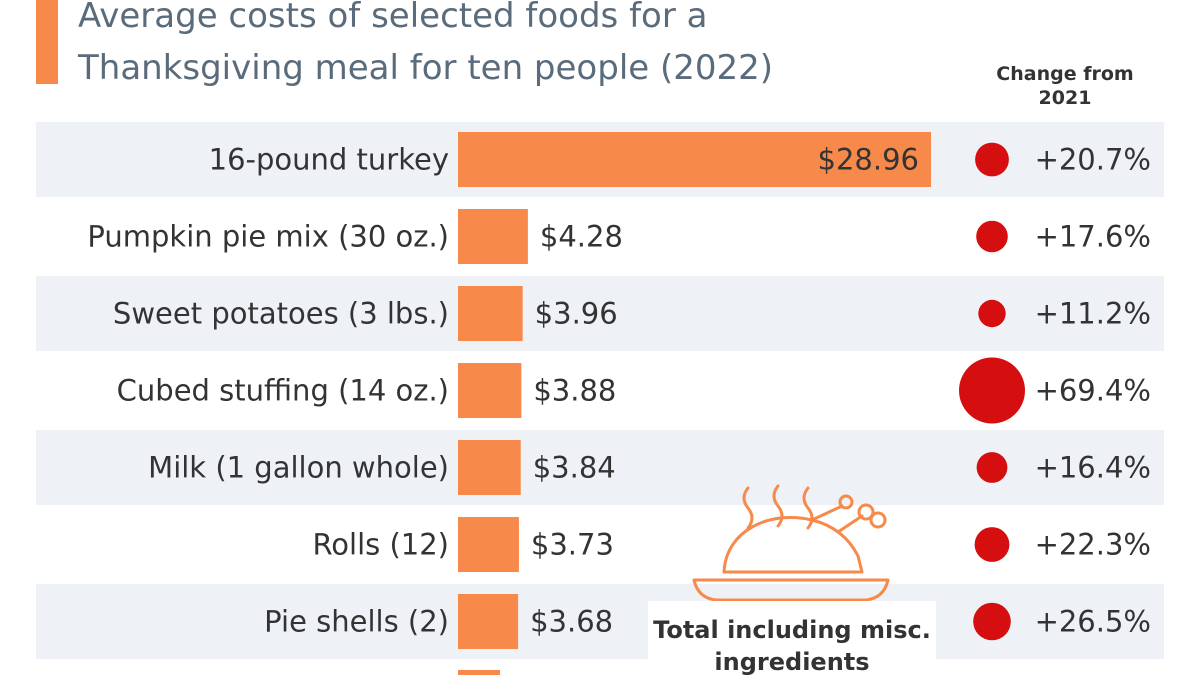 The width and height of the screenshot is (1200, 691). What do you see at coordinates (1093, 391) in the screenshot?
I see `change-label: +69.4%` at bounding box center [1093, 391].